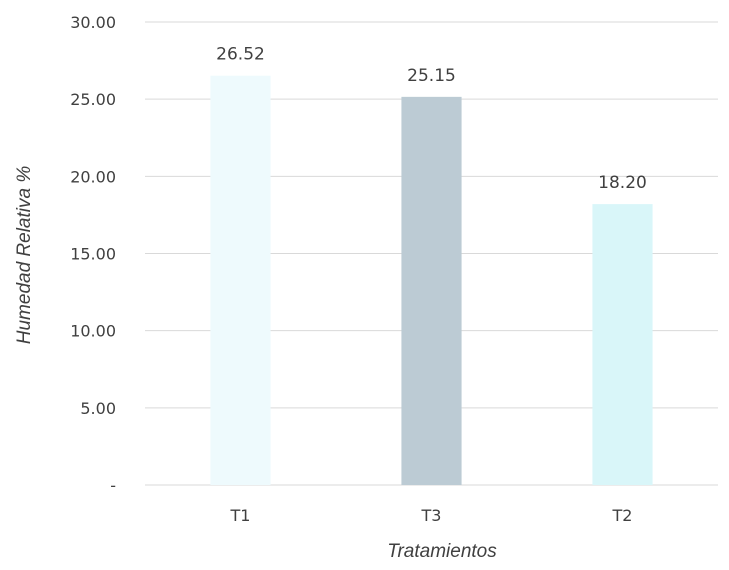 This screenshot has width=729, height=570. I want to click on x-tick-labels: T1 T3 T2, so click(431, 515).